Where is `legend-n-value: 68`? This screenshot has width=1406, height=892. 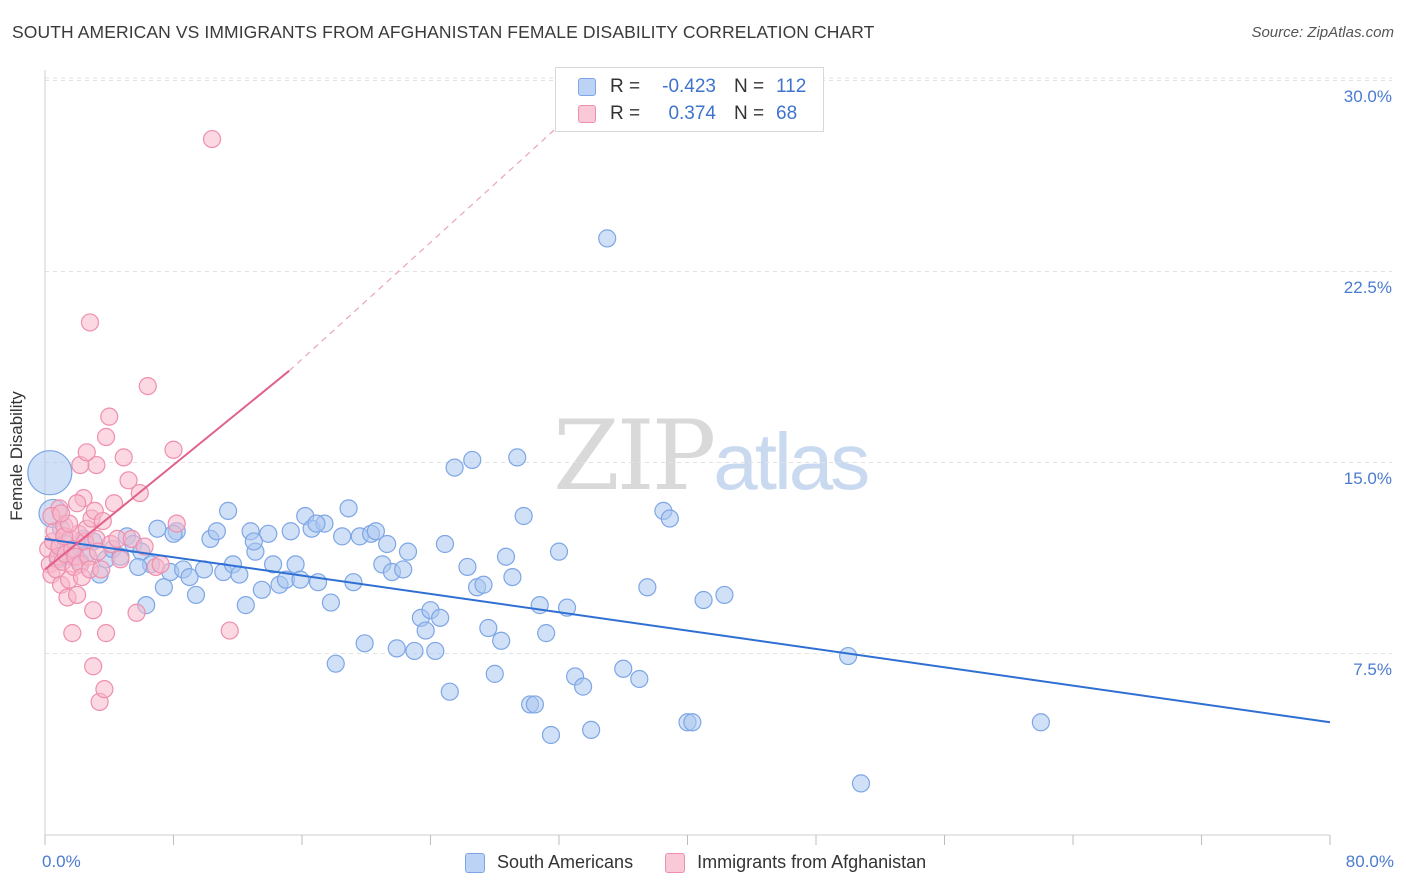
legend-n-value: 68 is located at coordinates (787, 113).